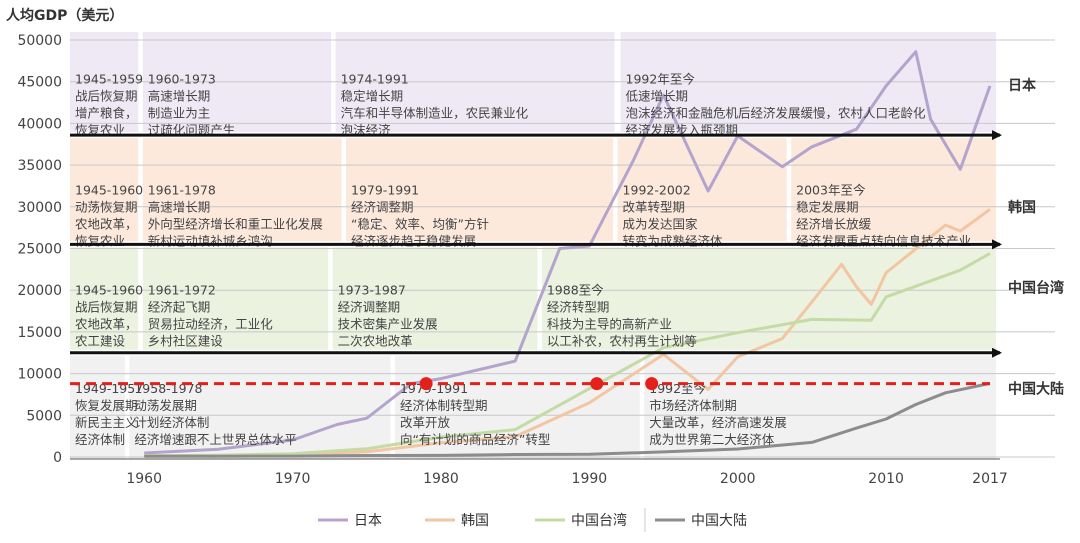 This screenshot has height=543, width=1080. Describe the element at coordinates (883, 240) in the screenshot. I see `period-label: 经济发展重点转向信息技术产业` at that location.